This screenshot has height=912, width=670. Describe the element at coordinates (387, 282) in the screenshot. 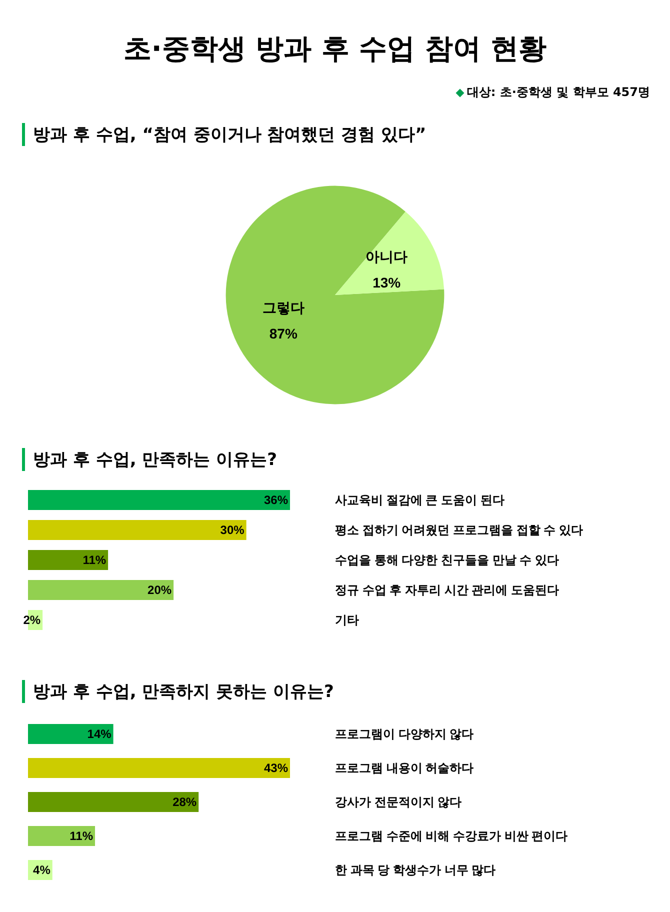

I see `data-label: 13%` at that location.